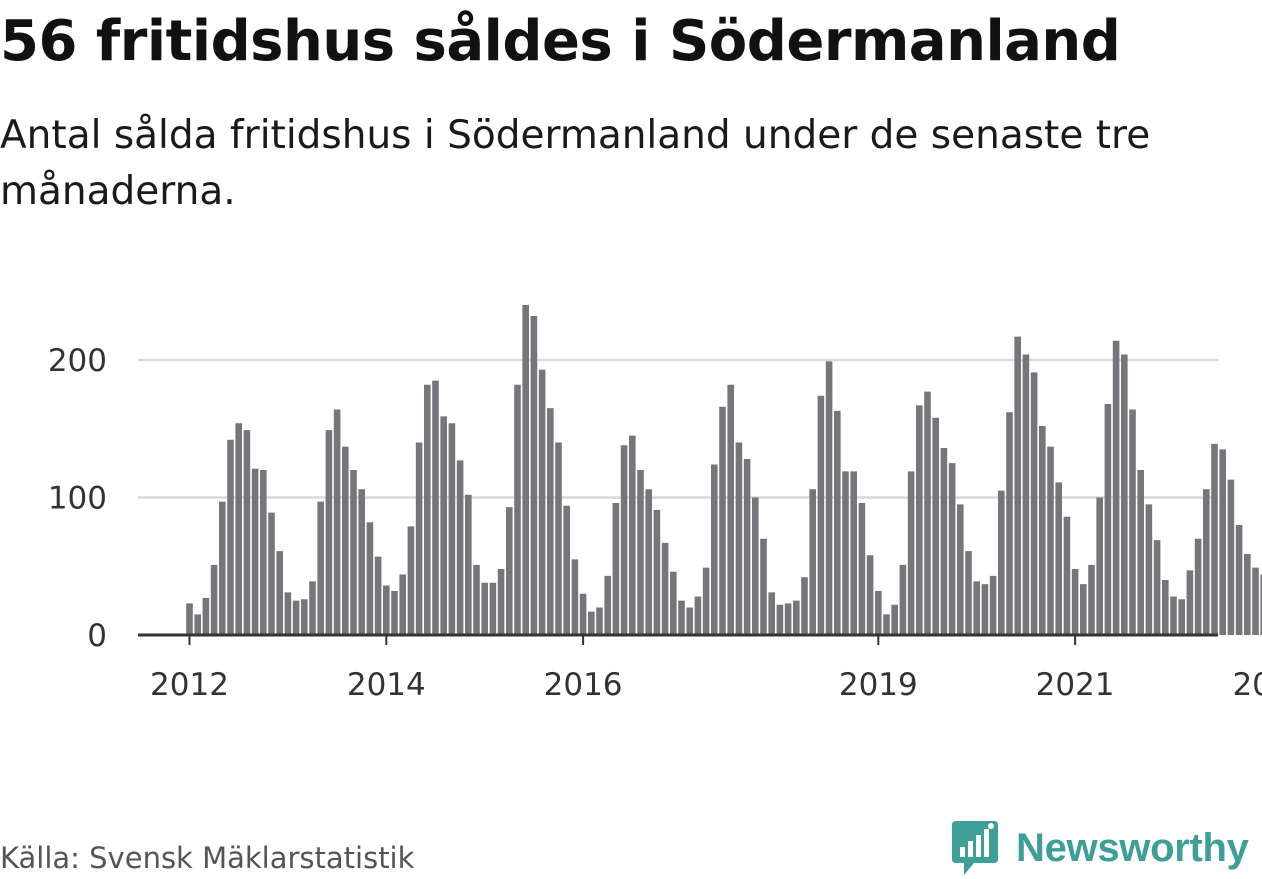  Describe the element at coordinates (975, 848) in the screenshot. I see `newsworthy-logo-icon` at that location.